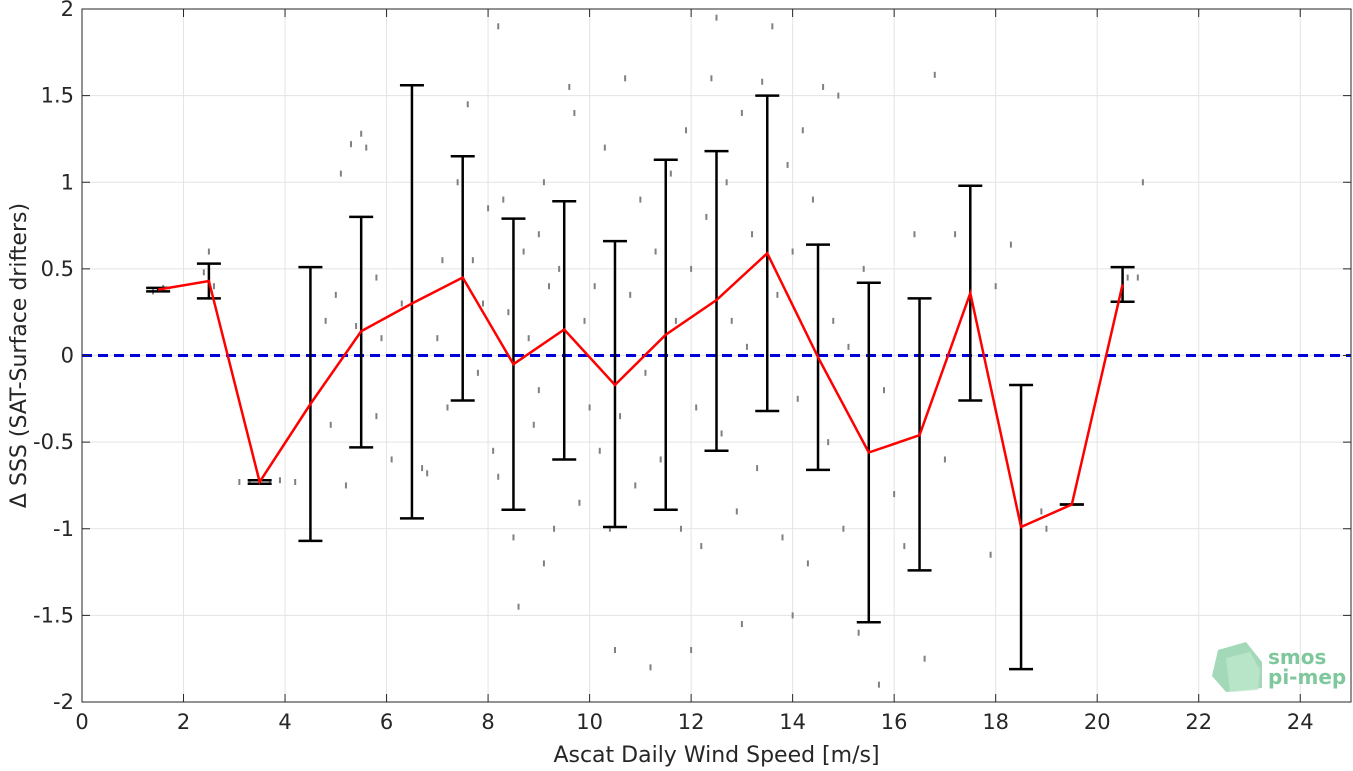 This screenshot has width=1353, height=771. Describe the element at coordinates (995, 722) in the screenshot. I see `x-tick-label: 18` at that location.